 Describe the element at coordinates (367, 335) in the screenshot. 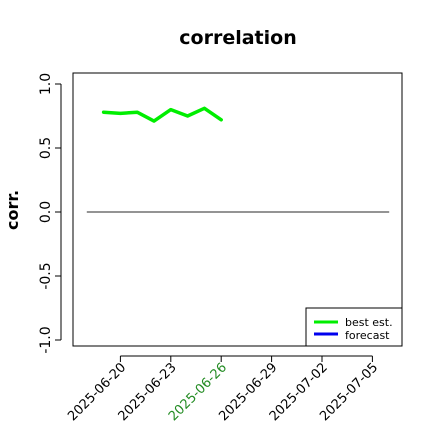

I see `legend-label-forecast: forecast` at that location.